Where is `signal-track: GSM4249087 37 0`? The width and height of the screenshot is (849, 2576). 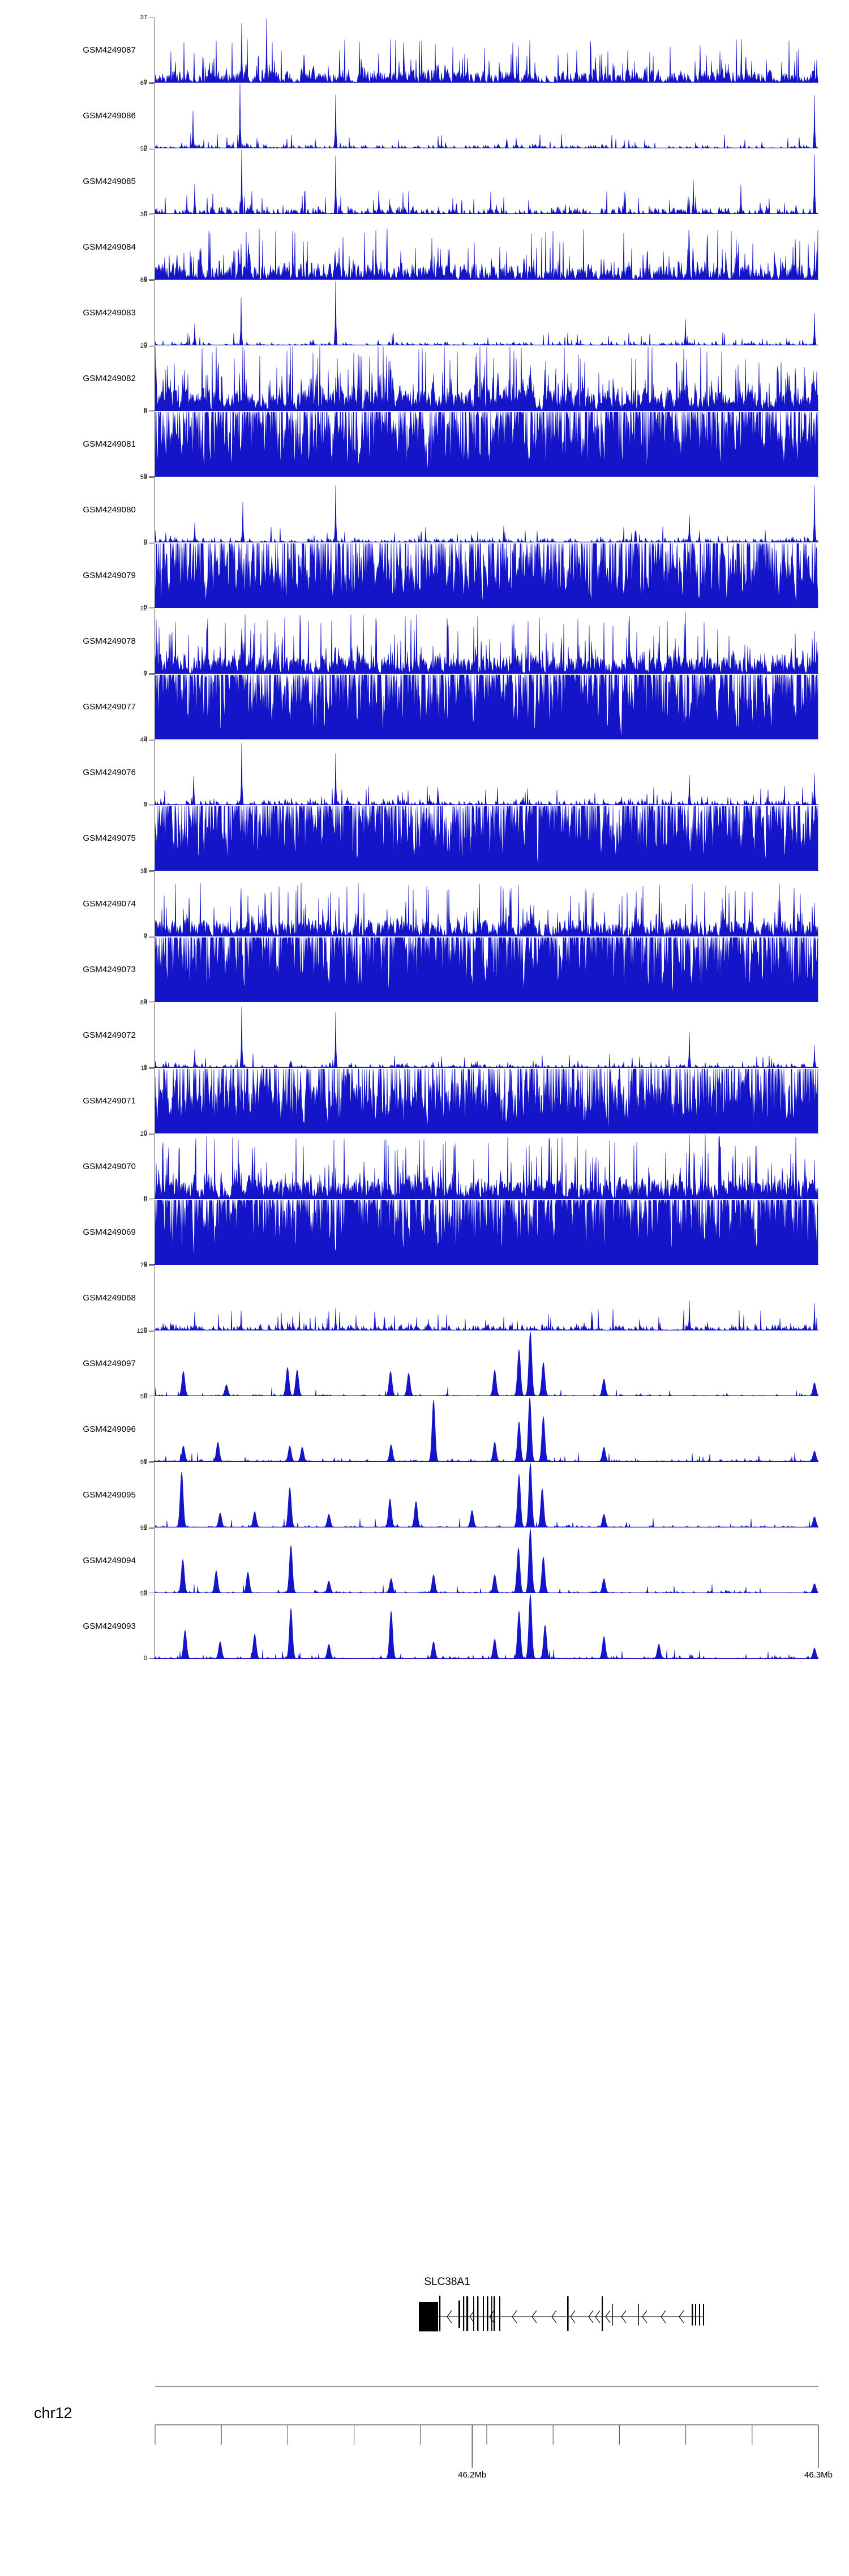
signal-track: GSM4249087 37 0 is located at coordinates (424, 50).